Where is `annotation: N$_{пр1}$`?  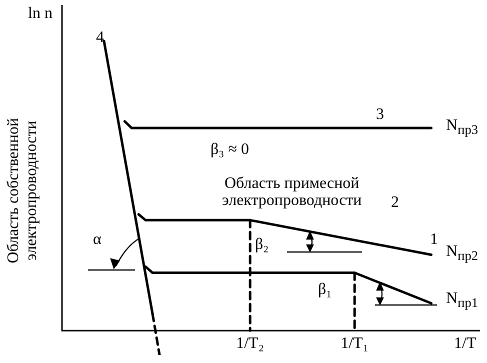
annotation: N$_{пр1}$ is located at coordinates (462, 300).